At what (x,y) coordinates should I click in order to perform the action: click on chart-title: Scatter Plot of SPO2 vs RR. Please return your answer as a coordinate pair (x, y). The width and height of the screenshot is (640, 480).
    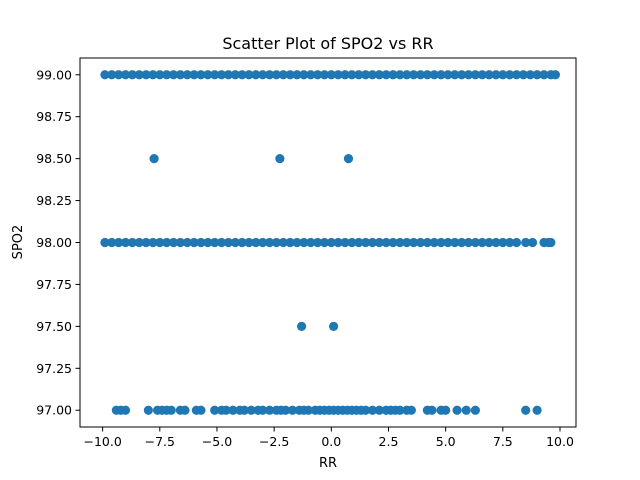
    Looking at the image, I should click on (327, 43).